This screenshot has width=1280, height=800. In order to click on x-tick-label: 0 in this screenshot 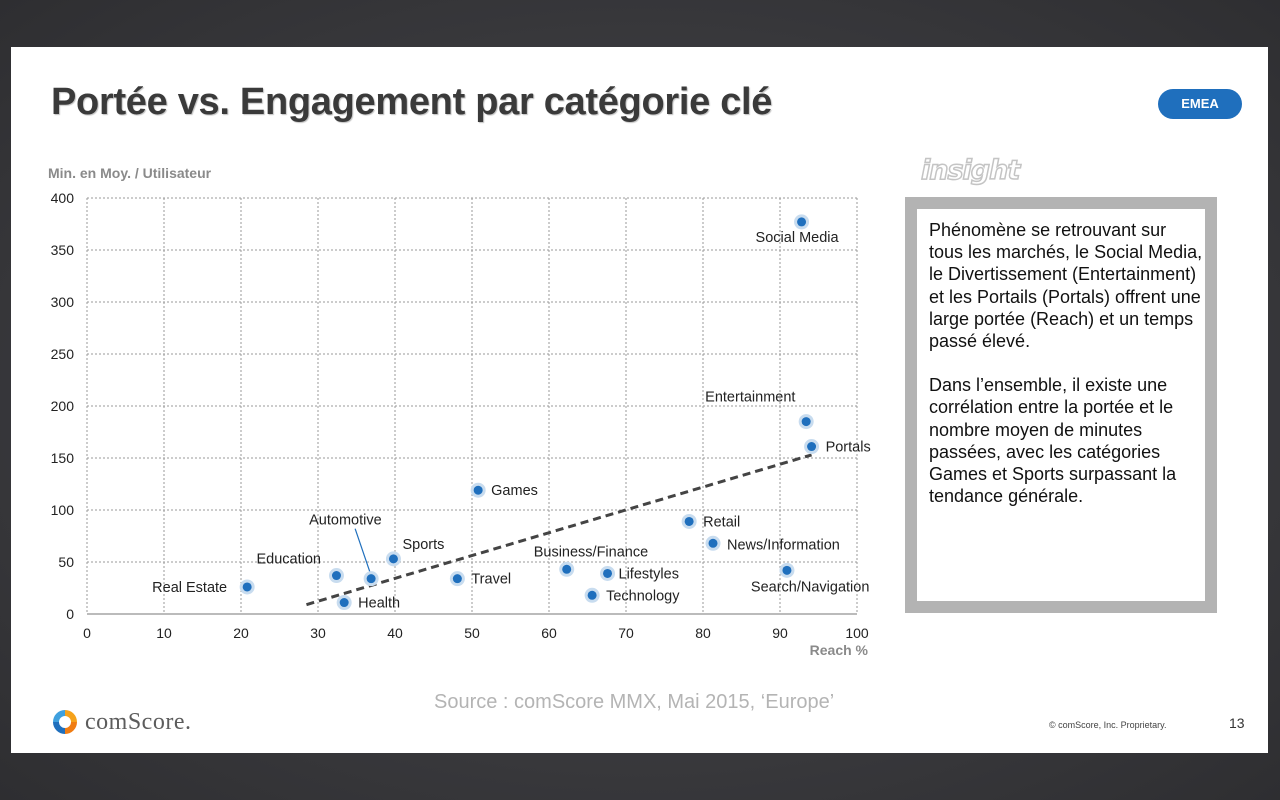, I will do `click(87, 633)`.